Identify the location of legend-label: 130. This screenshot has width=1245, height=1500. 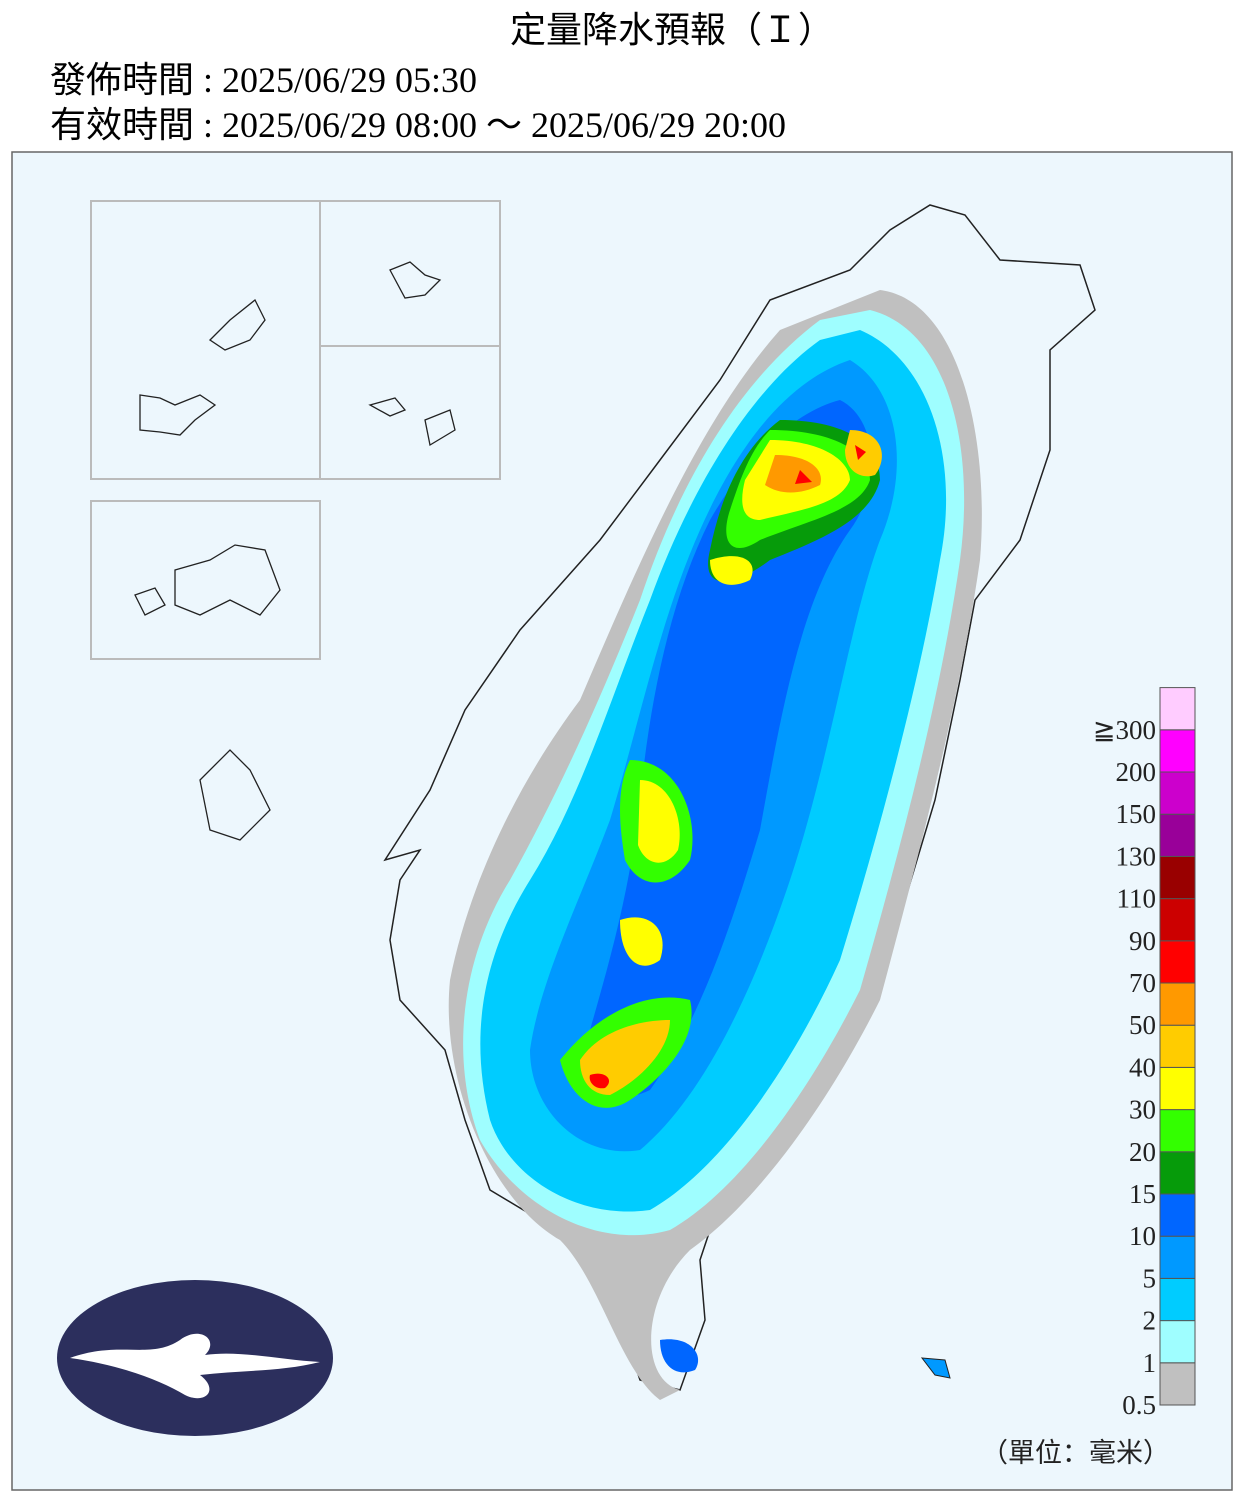
(1136, 856).